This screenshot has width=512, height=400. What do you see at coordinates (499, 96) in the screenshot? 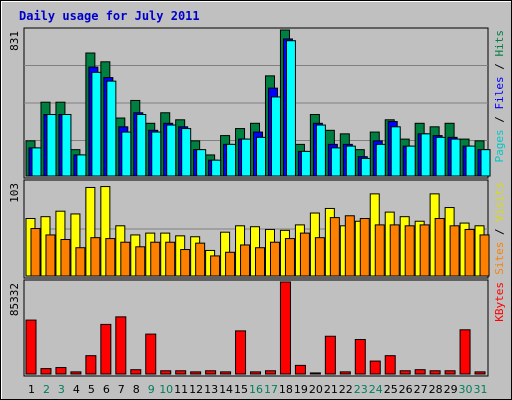
I see `legend-hits: Pages / Files / Hits` at bounding box center [499, 96].